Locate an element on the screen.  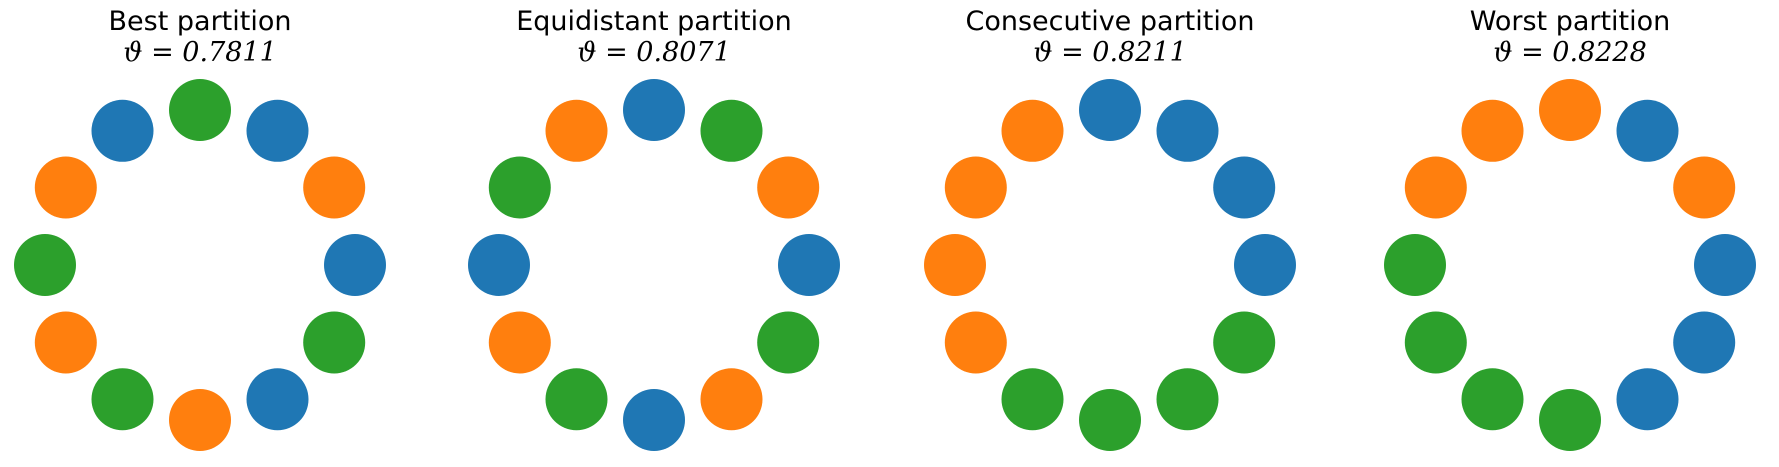
theta-value: ϑ = 0.8211 is located at coordinates (1110, 52).